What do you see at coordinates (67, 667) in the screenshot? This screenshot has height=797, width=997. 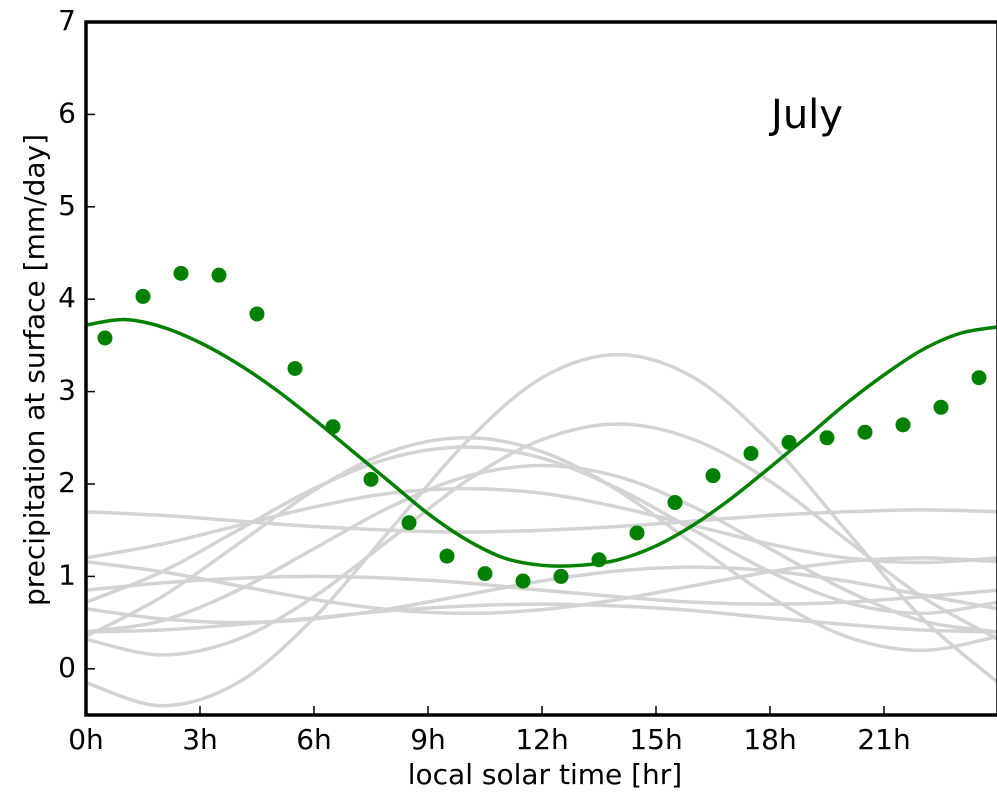 I see `y-tick-label: 0` at bounding box center [67, 667].